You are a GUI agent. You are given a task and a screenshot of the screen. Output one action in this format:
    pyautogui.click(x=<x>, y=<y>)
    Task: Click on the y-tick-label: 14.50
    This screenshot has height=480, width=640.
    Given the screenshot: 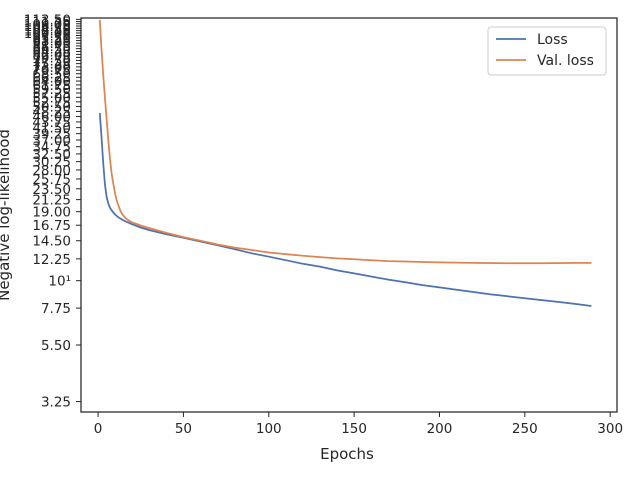 What is the action you would take?
    pyautogui.click(x=51, y=242)
    